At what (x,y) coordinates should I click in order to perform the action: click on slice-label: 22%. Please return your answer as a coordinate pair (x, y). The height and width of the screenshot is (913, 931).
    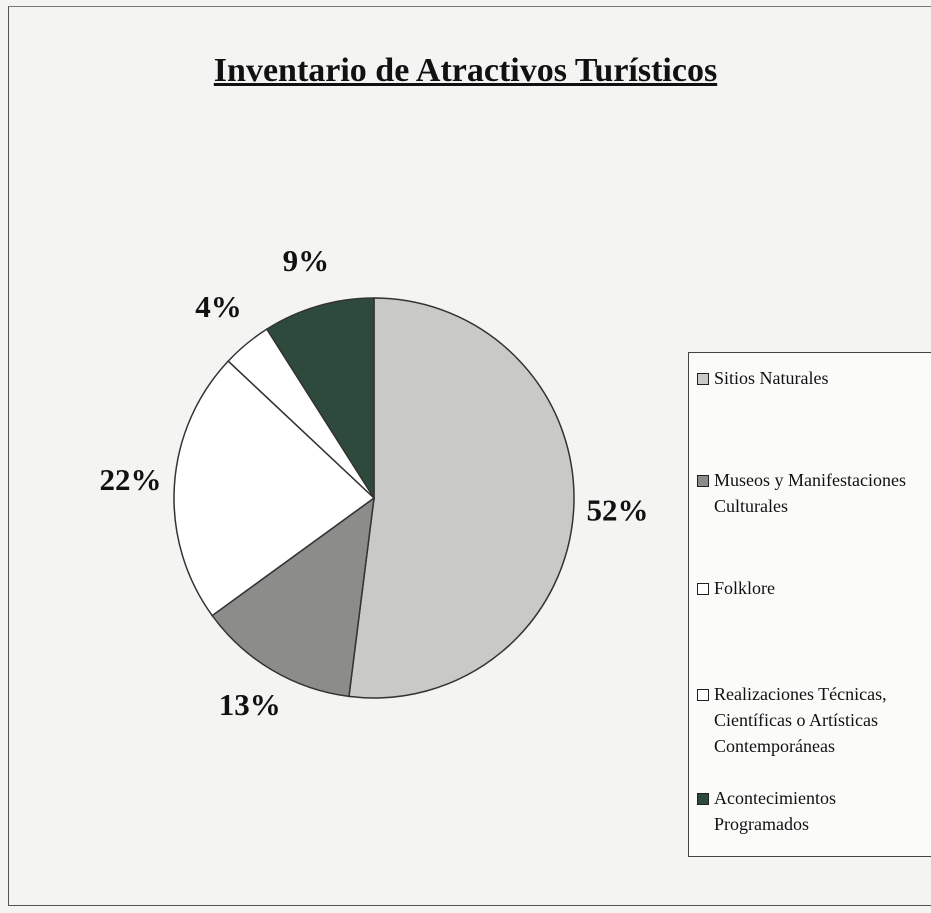
    Looking at the image, I should click on (130, 479).